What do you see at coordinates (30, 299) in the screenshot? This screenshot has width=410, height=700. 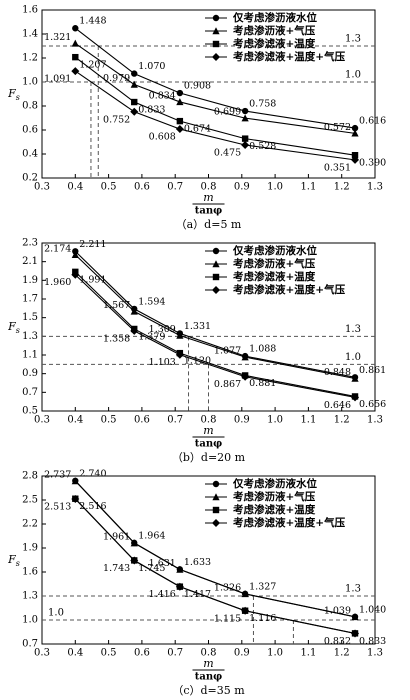 I see `y-tick-label: 1.7` at bounding box center [30, 299].